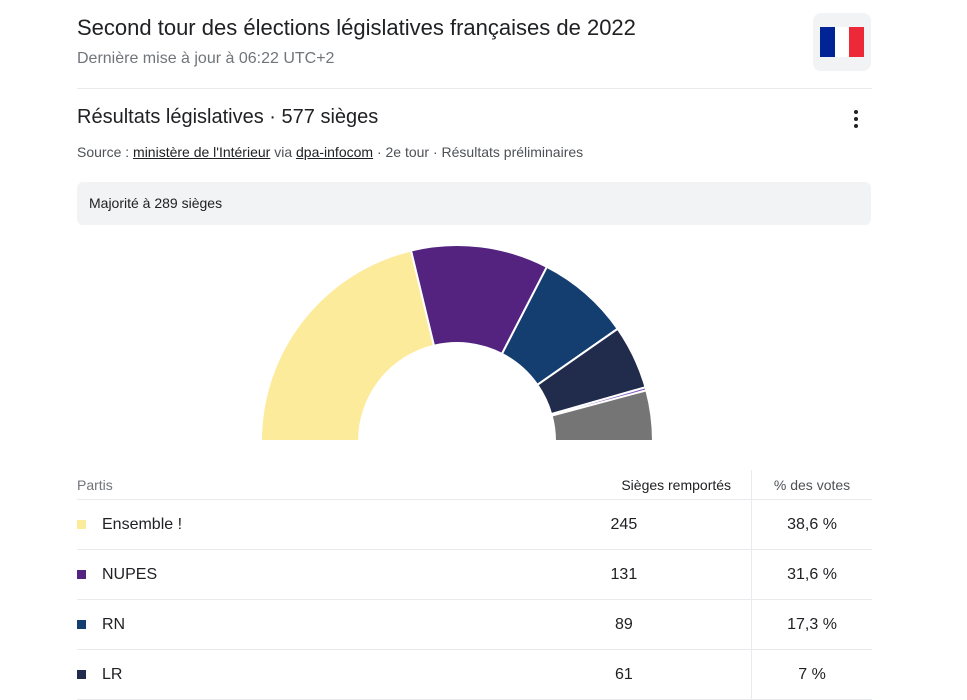 Image resolution: width=967 pixels, height=700 pixels. Describe the element at coordinates (130, 574) in the screenshot. I see `party-name: NUPES` at that location.